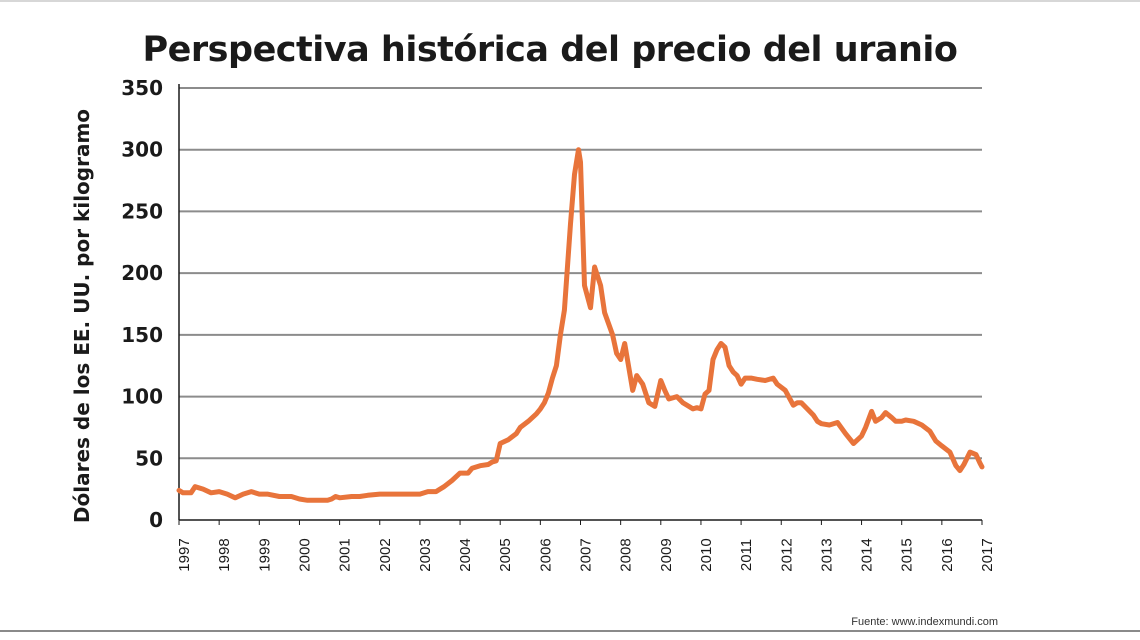 The height and width of the screenshot is (640, 1140). I want to click on x-tick-label-2010: 2010, so click(706, 554).